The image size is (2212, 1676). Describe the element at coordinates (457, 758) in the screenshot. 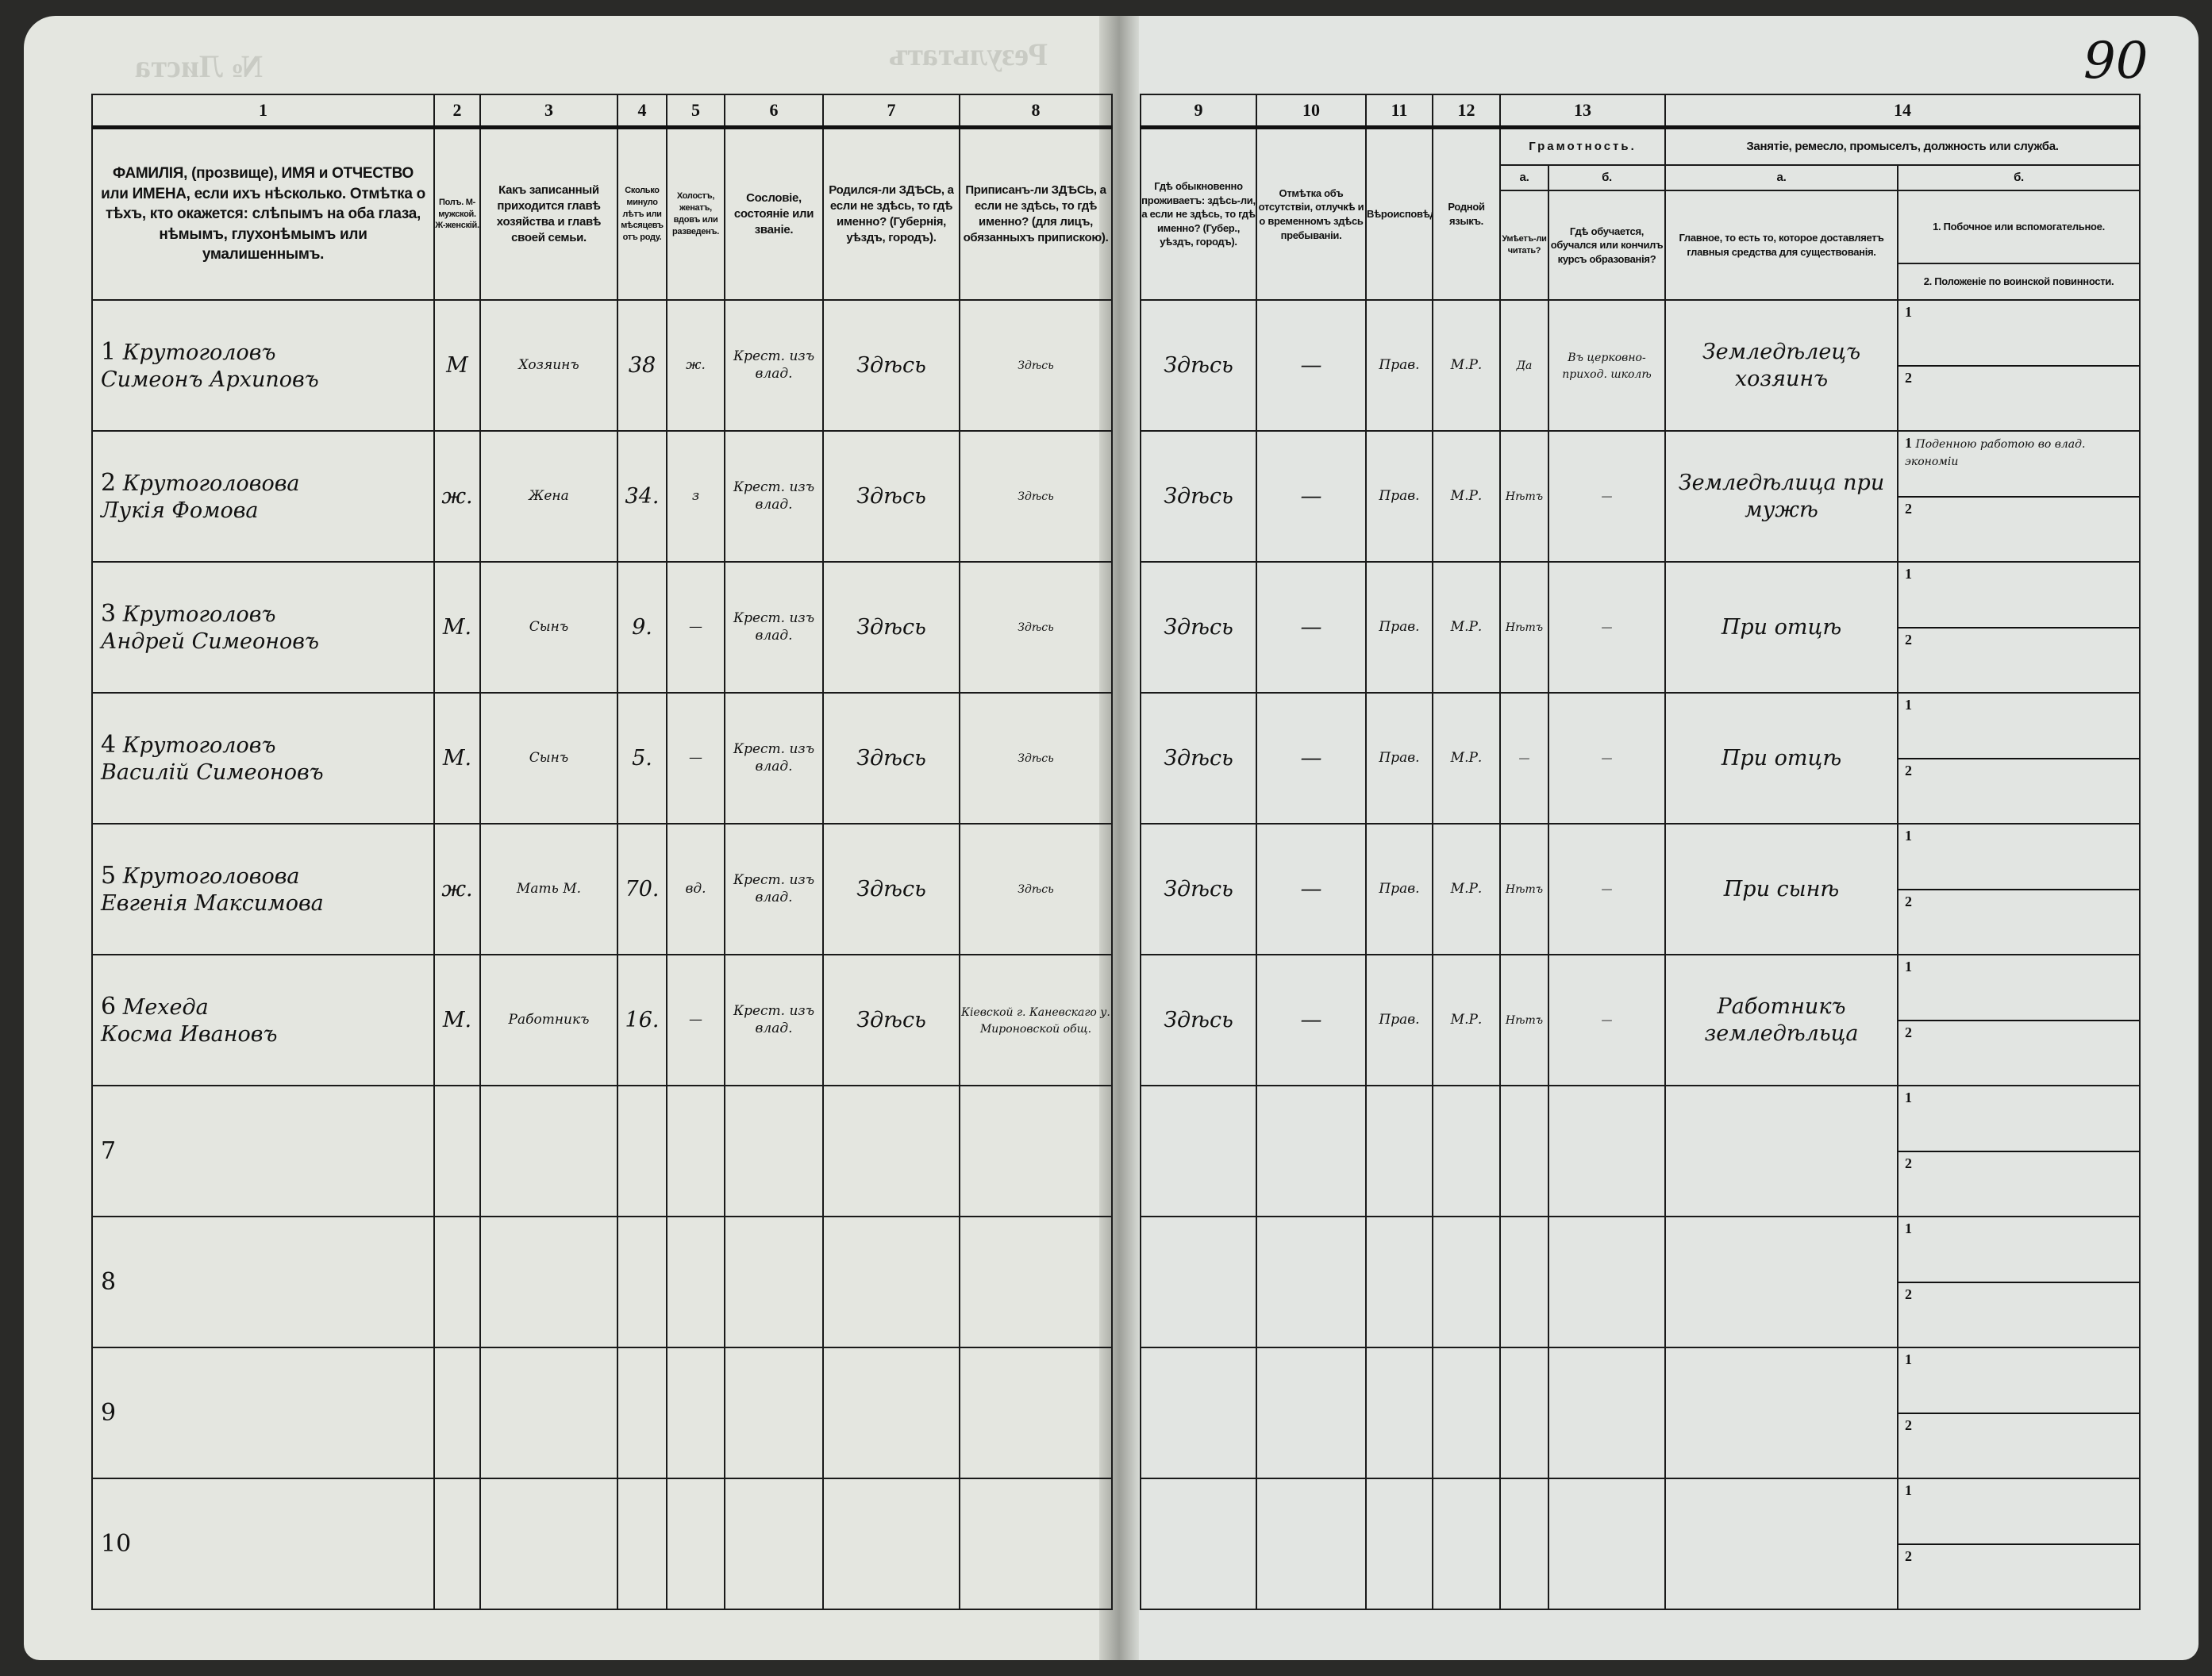

I see `sex-cell: М.` at that location.